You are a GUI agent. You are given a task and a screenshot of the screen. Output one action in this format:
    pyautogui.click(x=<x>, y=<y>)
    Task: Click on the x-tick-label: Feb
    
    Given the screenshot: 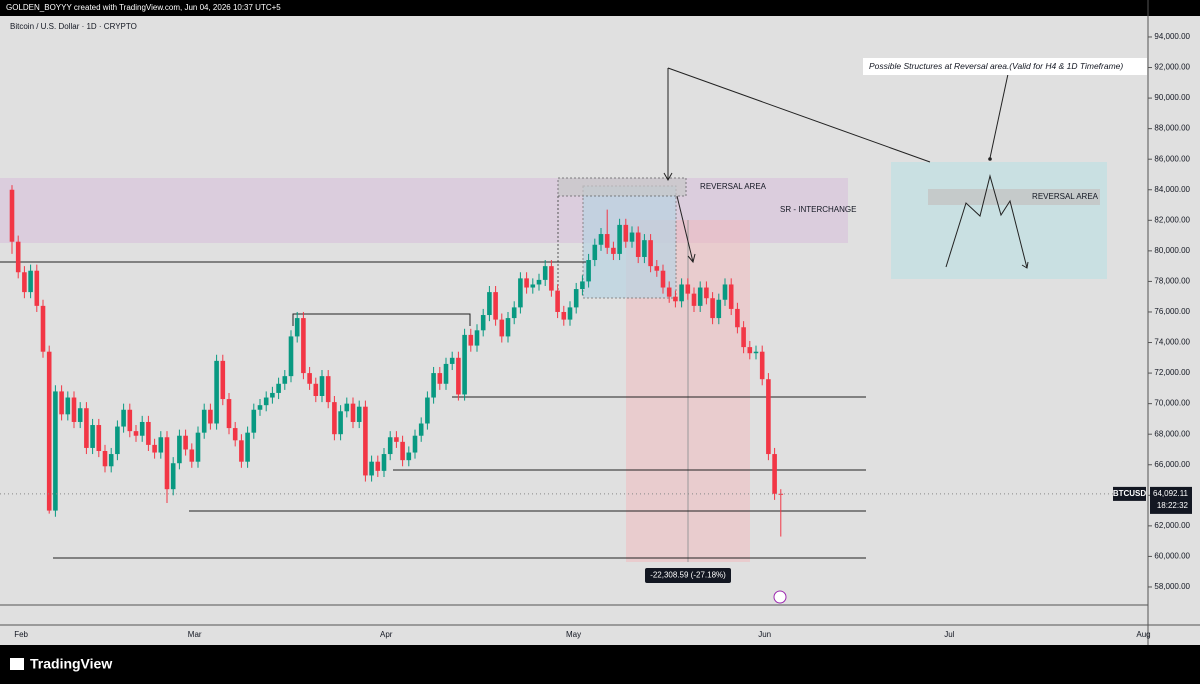 What is the action you would take?
    pyautogui.click(x=21, y=634)
    